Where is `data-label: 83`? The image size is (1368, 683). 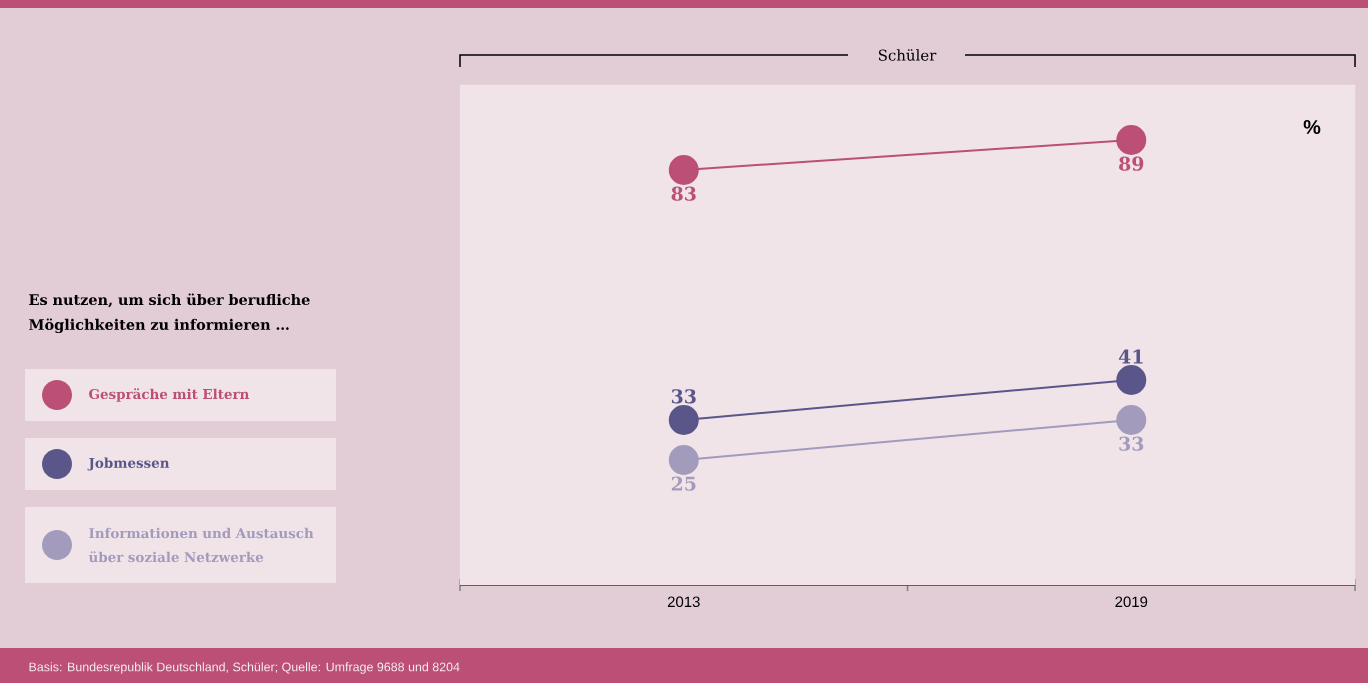
data-label: 83 is located at coordinates (683, 193).